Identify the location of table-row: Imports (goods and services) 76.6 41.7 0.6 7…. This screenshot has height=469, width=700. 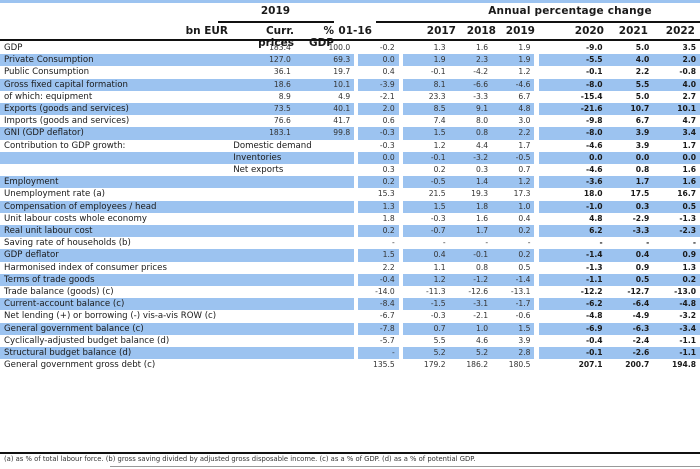
(350, 121).